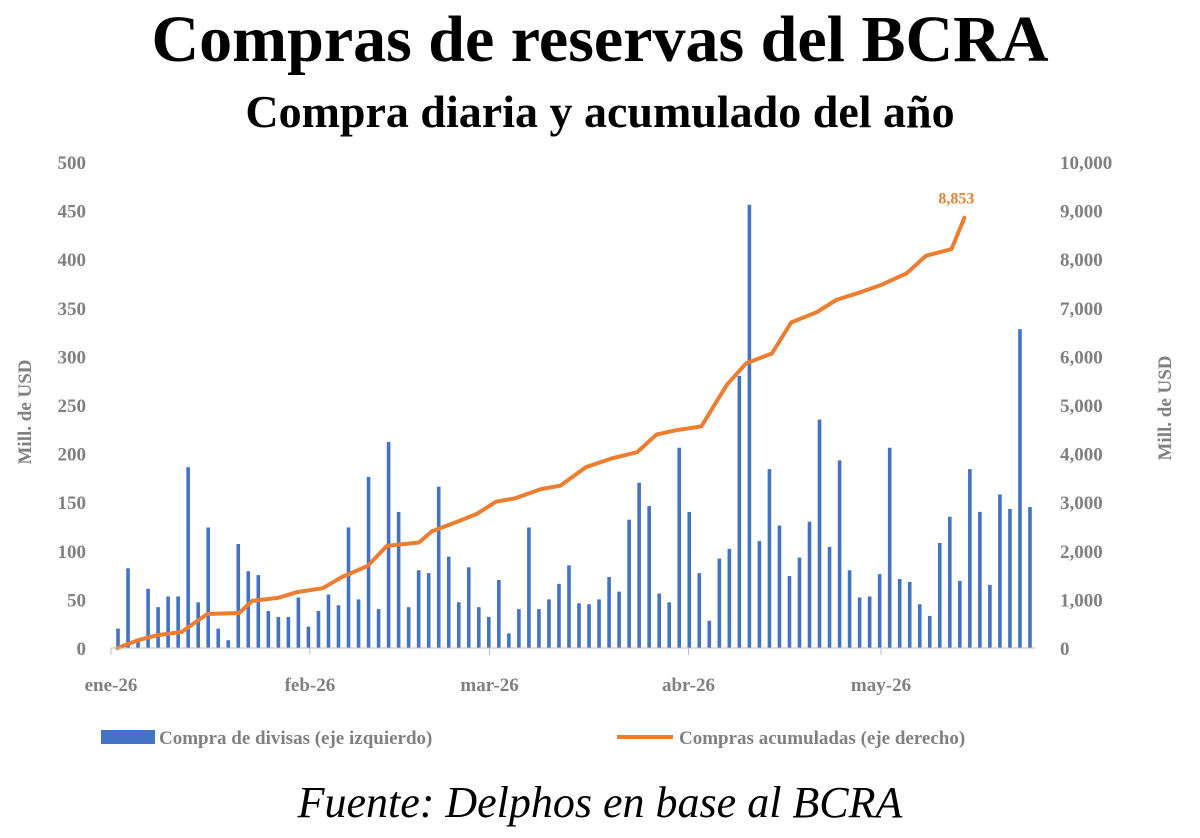  I want to click on chart-title: Compras de reservas del BCRA, so click(600, 39).